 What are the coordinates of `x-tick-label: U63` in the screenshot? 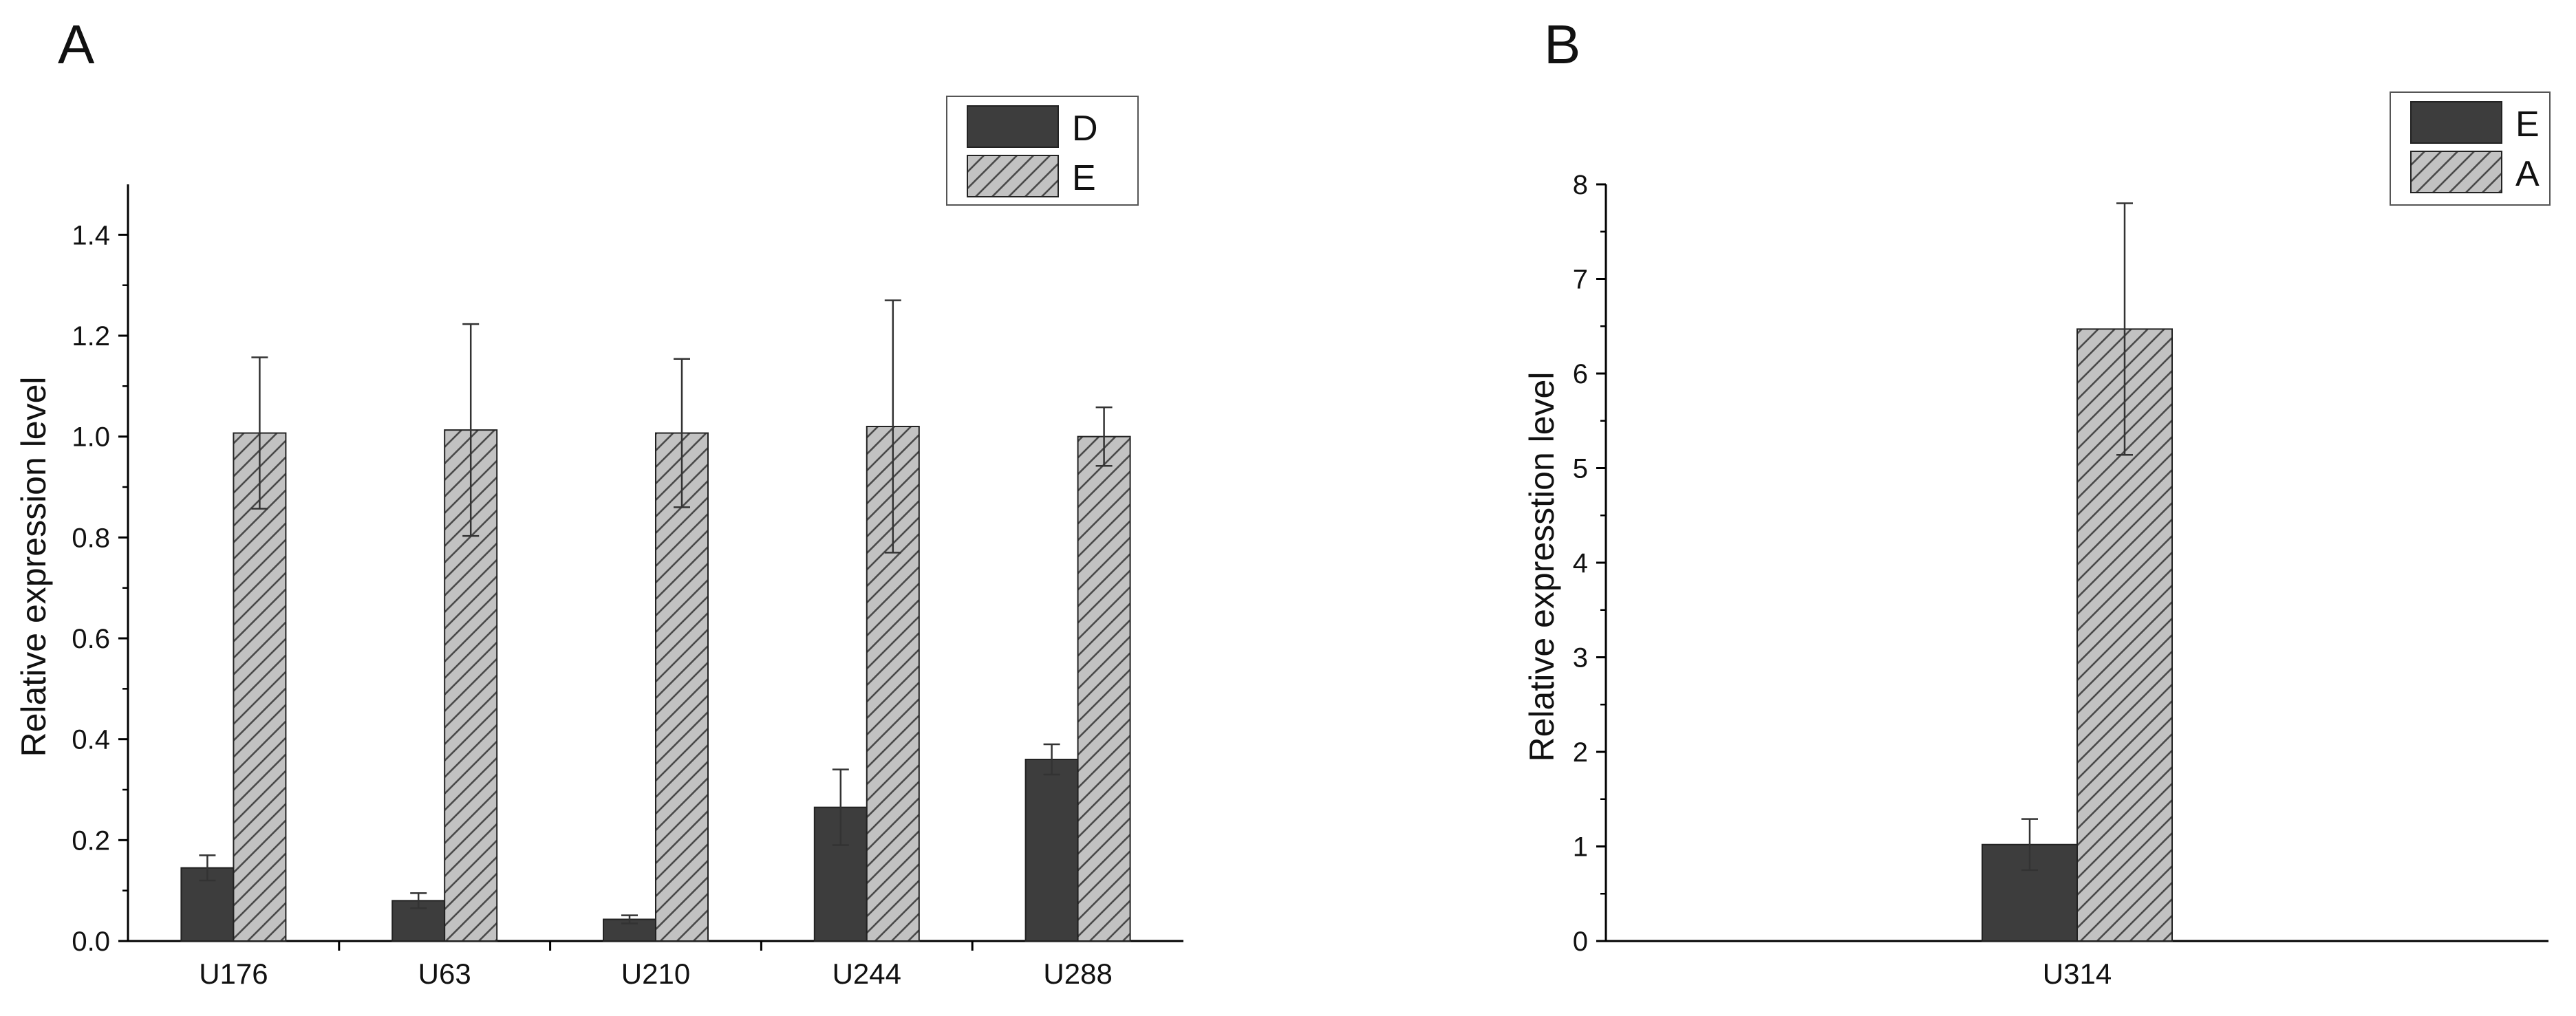 It's located at (445, 974).